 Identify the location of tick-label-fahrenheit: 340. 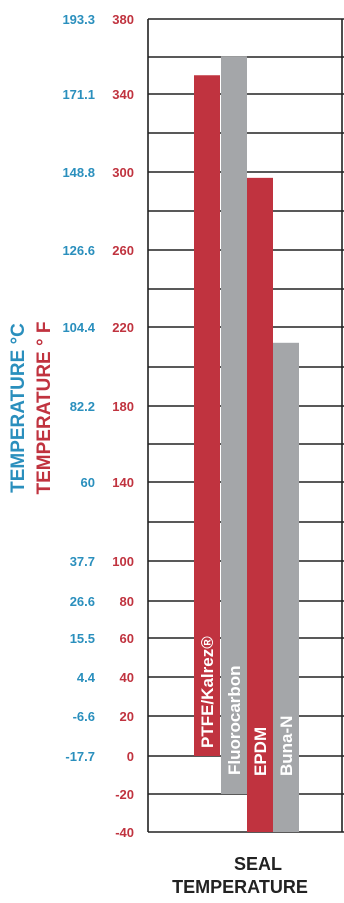
(123, 94).